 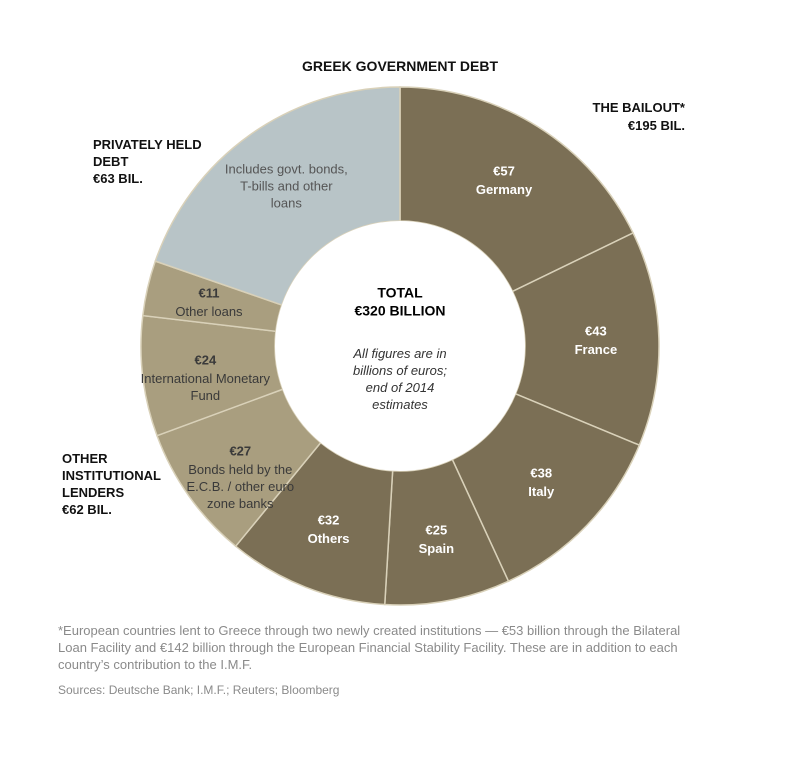 I want to click on group-total: €62 BIL., so click(x=87, y=509).